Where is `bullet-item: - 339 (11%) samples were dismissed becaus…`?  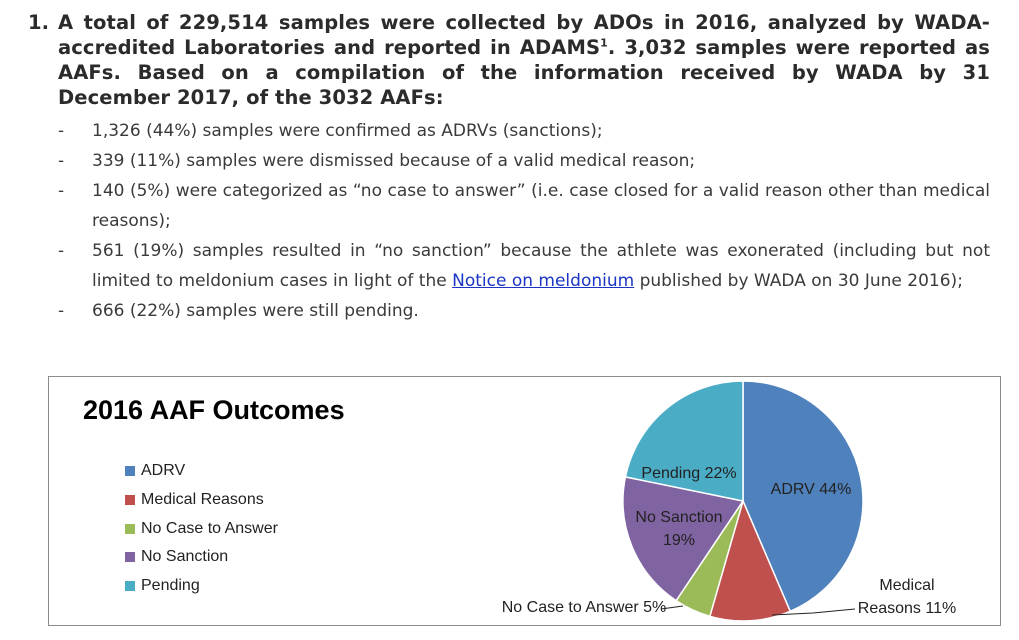 bullet-item: - 339 (11%) samples were dismissed becaus… is located at coordinates (524, 161).